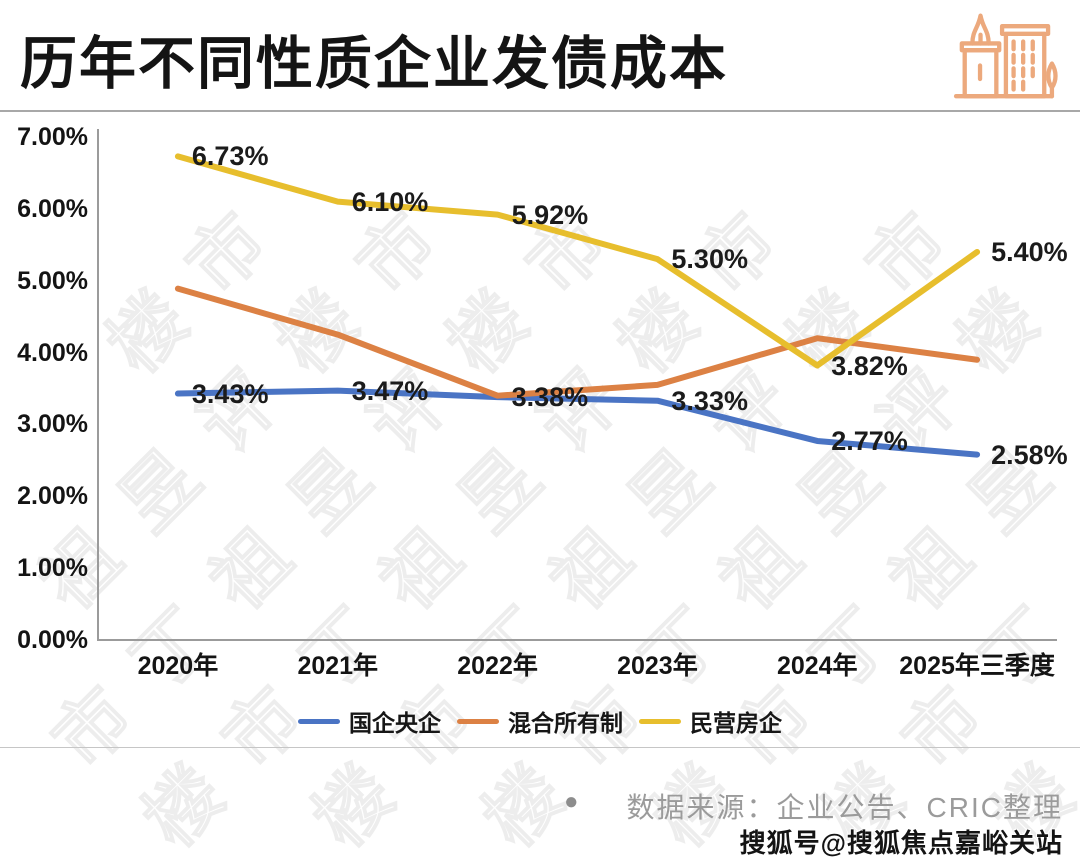 This screenshot has width=1080, height=857. Describe the element at coordinates (869, 440) in the screenshot. I see `data-label: 2.77%` at that location.